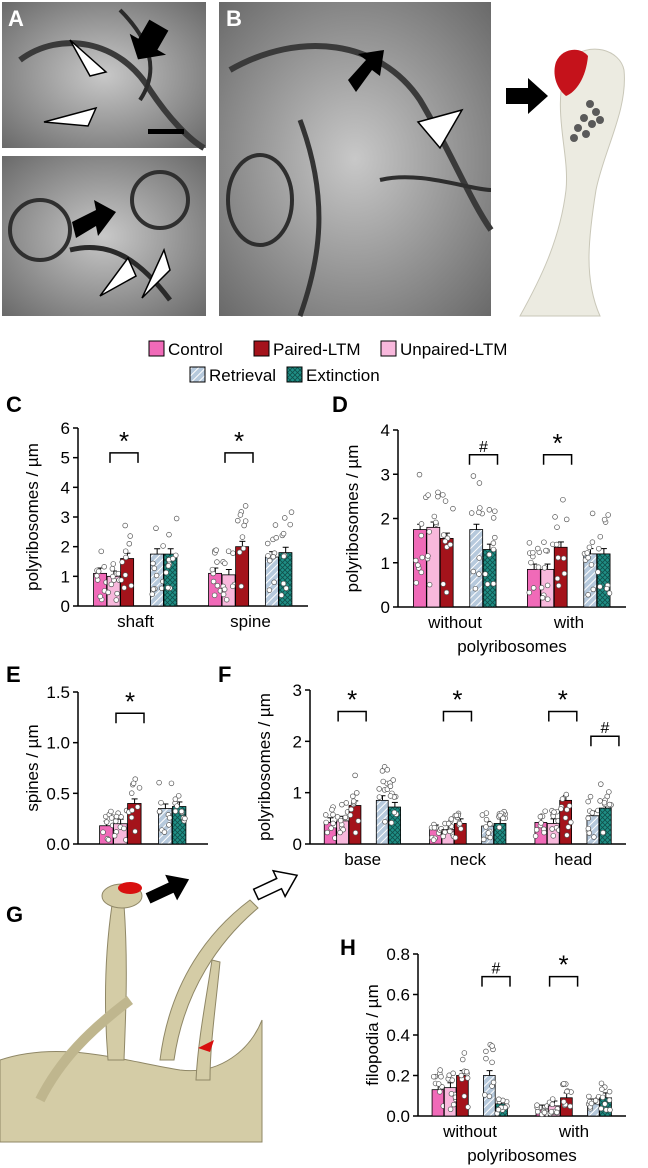 Image resolution: width=648 pixels, height=1168 pixels. I want to click on y-tick-label: 0.0, so click(58, 844).